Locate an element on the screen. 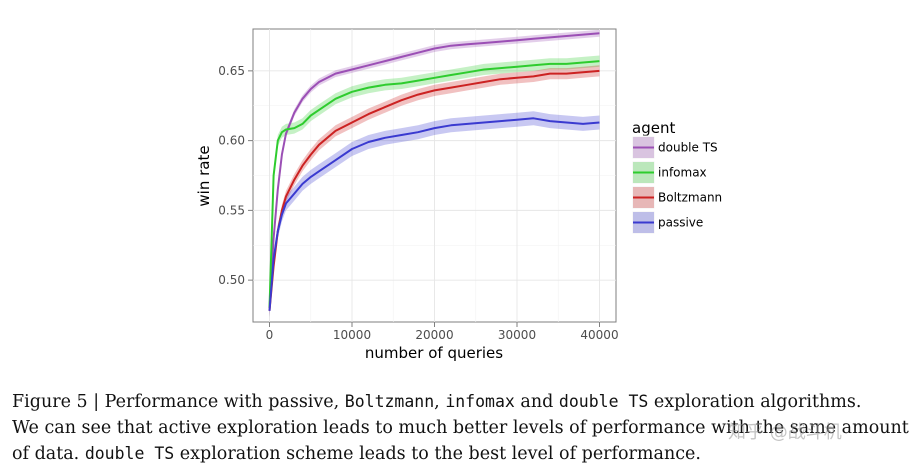 The image size is (924, 471). legend: agent double TS infomax Boltzmann passive is located at coordinates (676, 177).